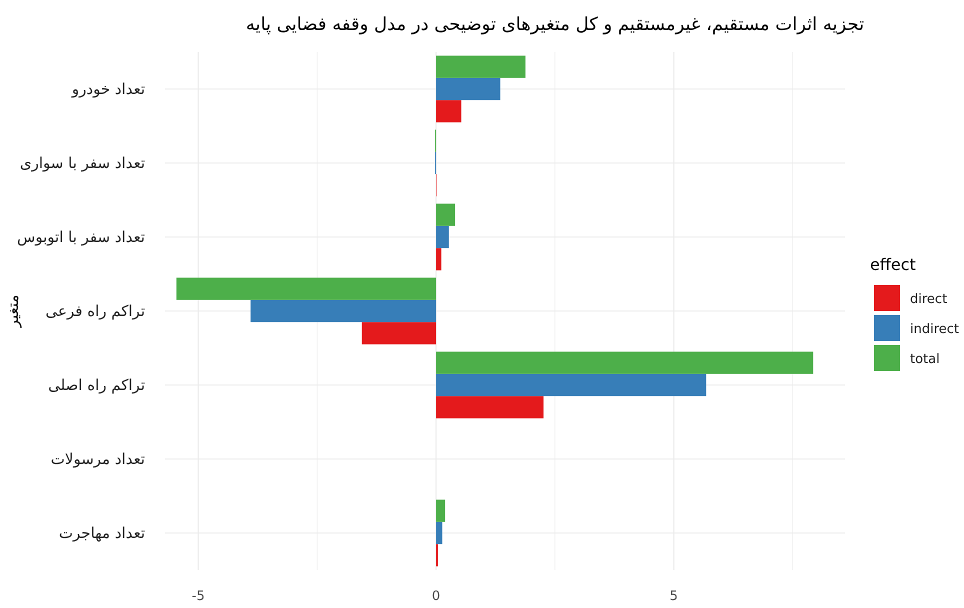 This screenshot has height=608, width=964. Describe the element at coordinates (13, 311) in the screenshot. I see `y-axis-title: متغیر` at that location.